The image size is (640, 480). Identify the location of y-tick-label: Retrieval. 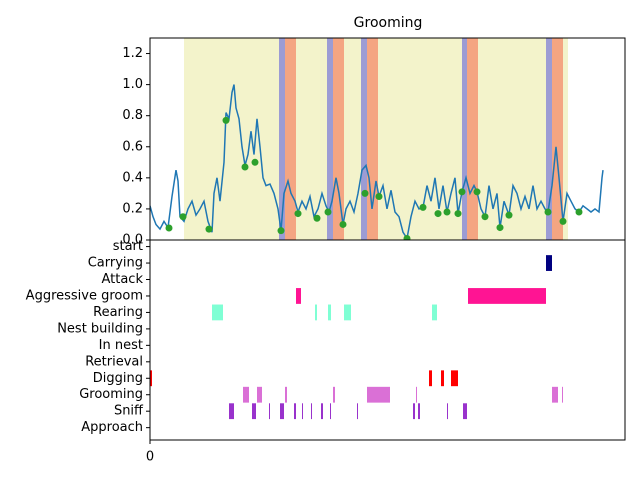
(114, 361).